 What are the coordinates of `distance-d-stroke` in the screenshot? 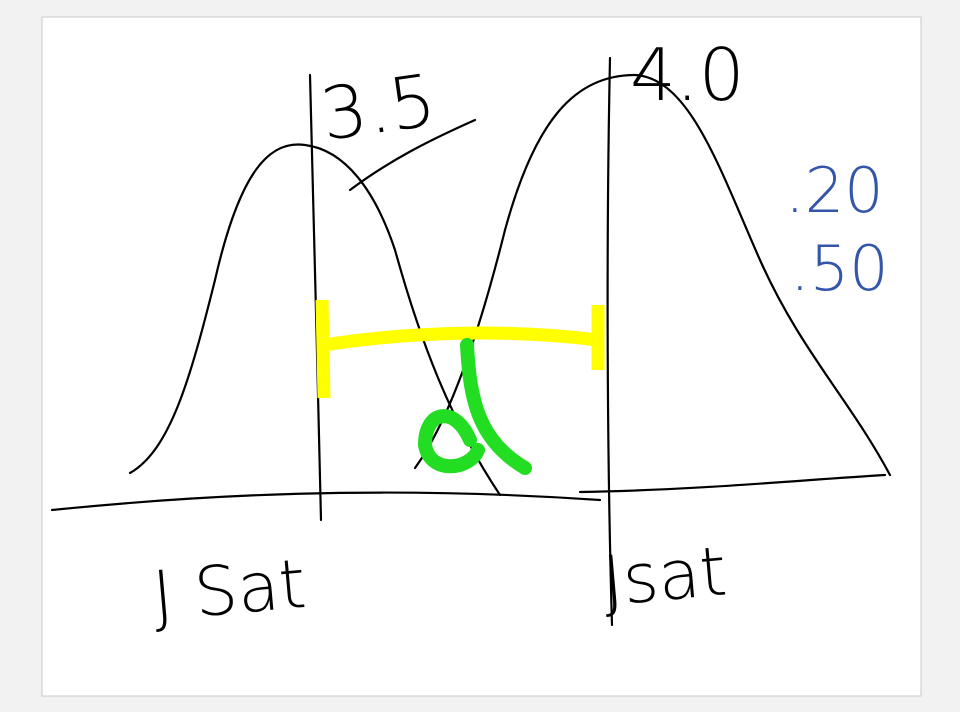 It's located at (474, 406).